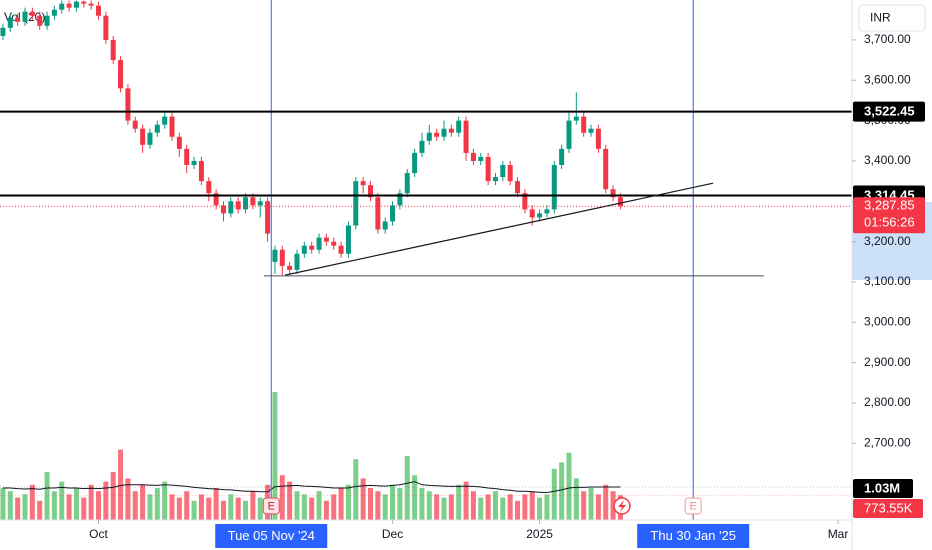 The image size is (932, 550). What do you see at coordinates (887, 362) in the screenshot?
I see `y-tick-label: 2,900.00` at bounding box center [887, 362].